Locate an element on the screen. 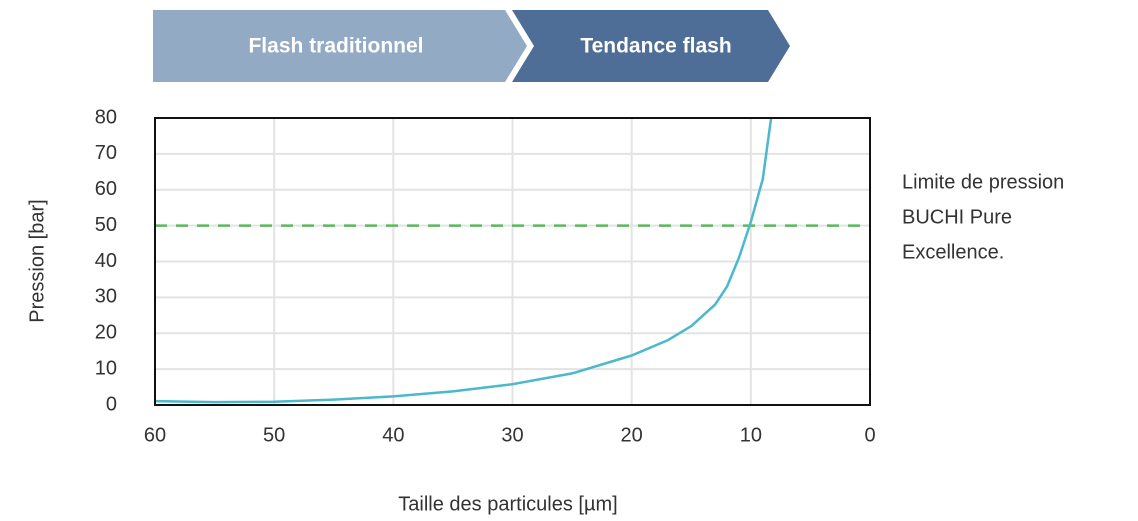 The image size is (1138, 521). annotation: BUCHI Pure is located at coordinates (957, 217).